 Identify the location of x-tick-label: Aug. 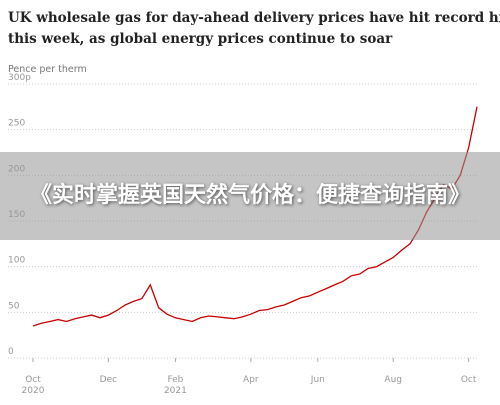
(393, 380).